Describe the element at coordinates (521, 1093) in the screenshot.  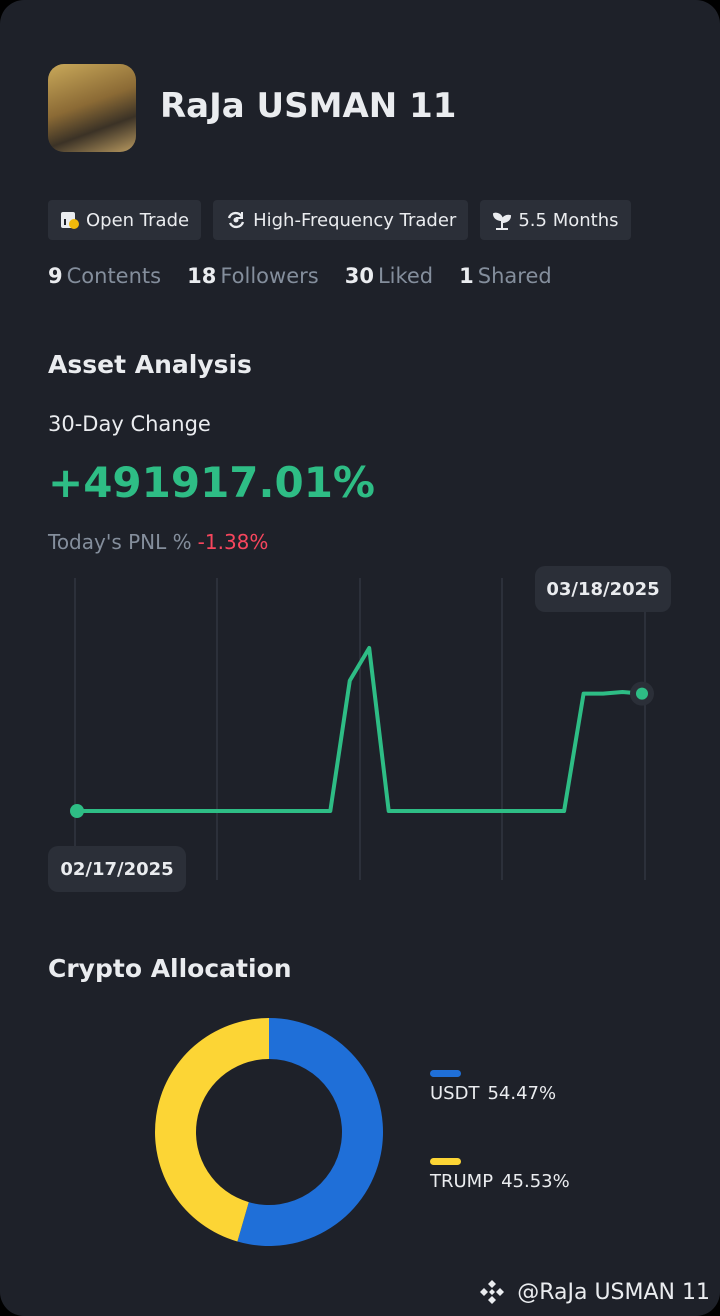
I see `legend-value: 54.47%` at that location.